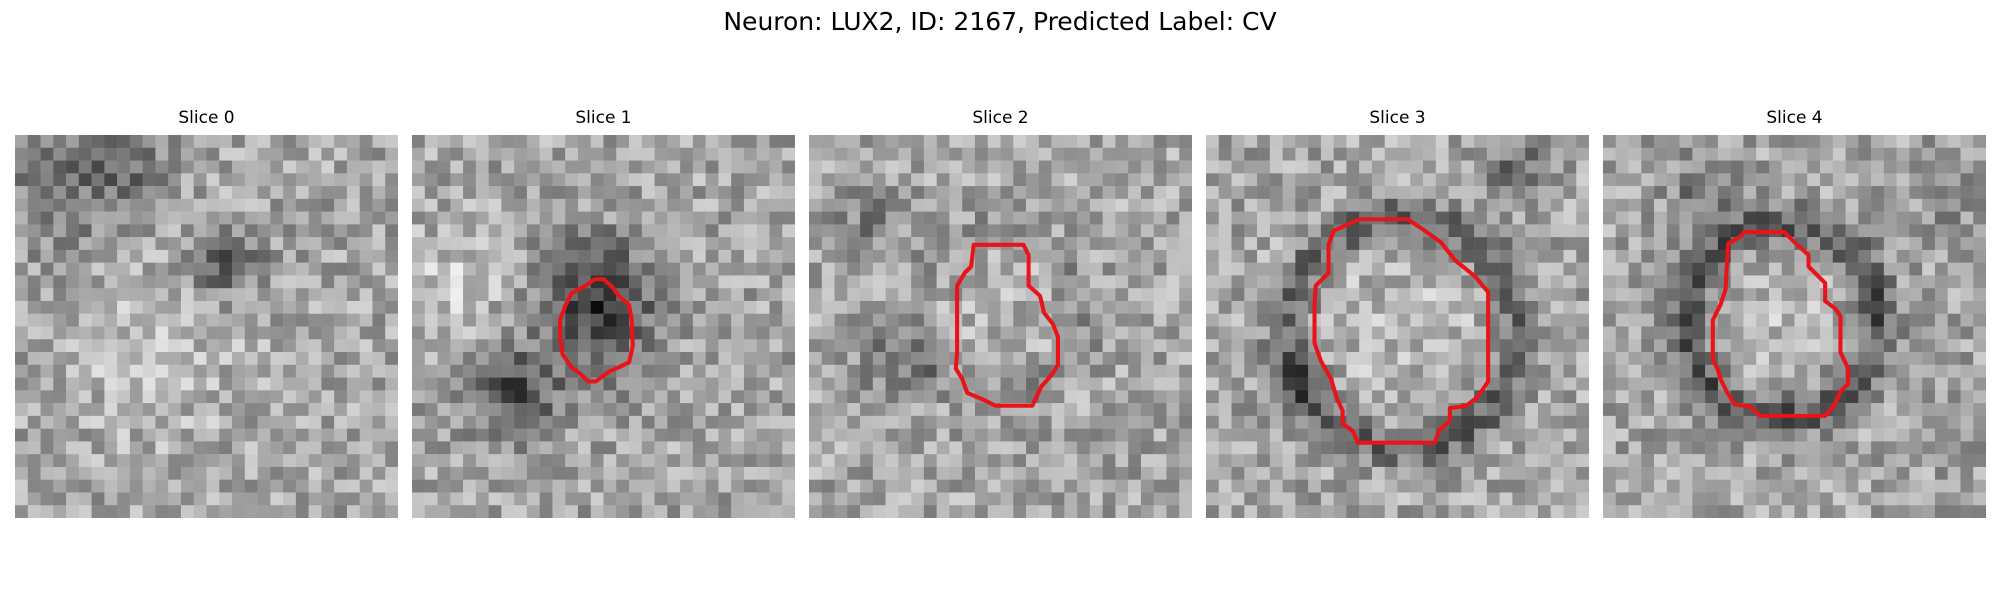  I want to click on slice-panel-3: Slice 3, so click(1397, 313).